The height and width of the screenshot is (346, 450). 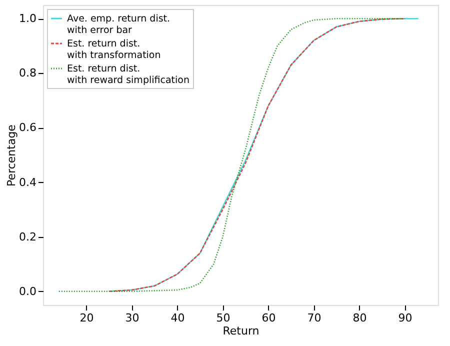 I want to click on y-axis-title: Percentage, so click(x=11, y=155).